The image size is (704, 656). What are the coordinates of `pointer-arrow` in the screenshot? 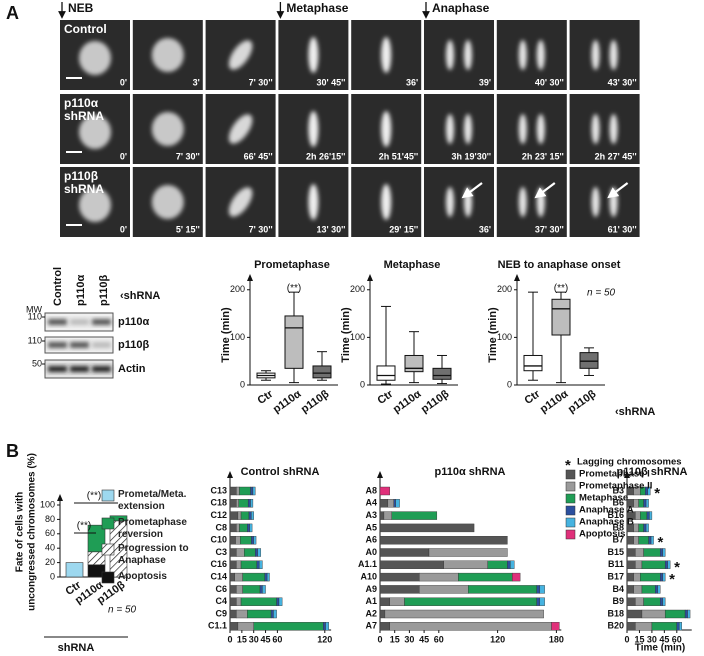 It's located at (618, 190).